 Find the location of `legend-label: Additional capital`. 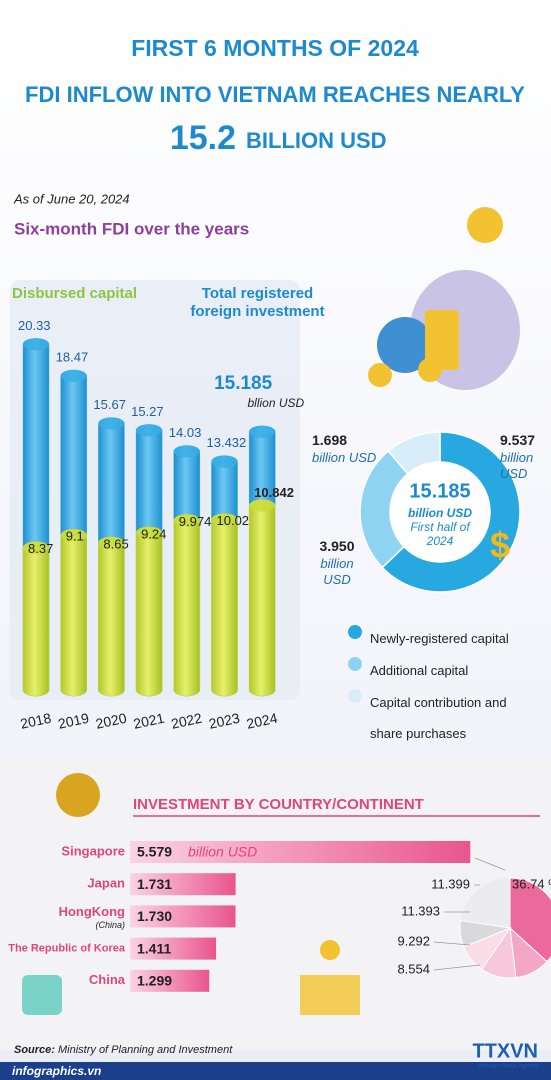

legend-label: Additional capital is located at coordinates (419, 670).